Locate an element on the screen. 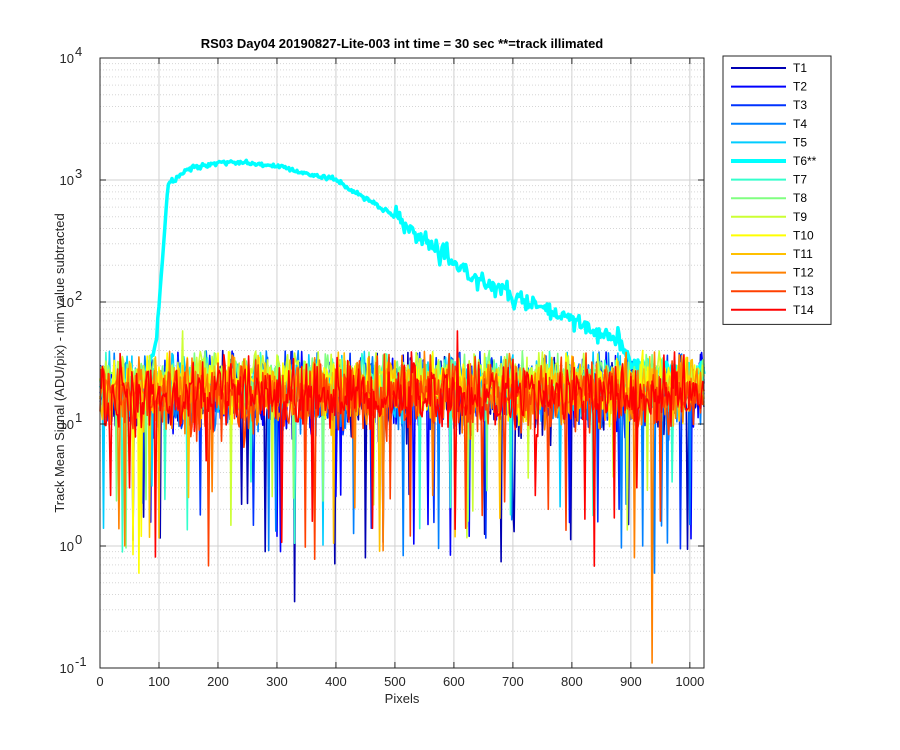  legend-label: T5 is located at coordinates (800, 142).